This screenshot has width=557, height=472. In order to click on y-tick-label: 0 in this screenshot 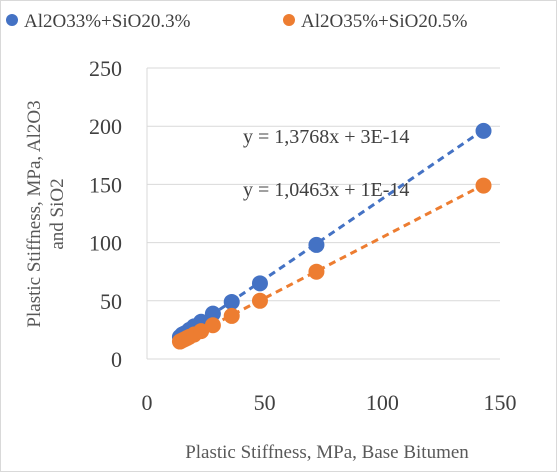, I will do `click(116, 359)`.